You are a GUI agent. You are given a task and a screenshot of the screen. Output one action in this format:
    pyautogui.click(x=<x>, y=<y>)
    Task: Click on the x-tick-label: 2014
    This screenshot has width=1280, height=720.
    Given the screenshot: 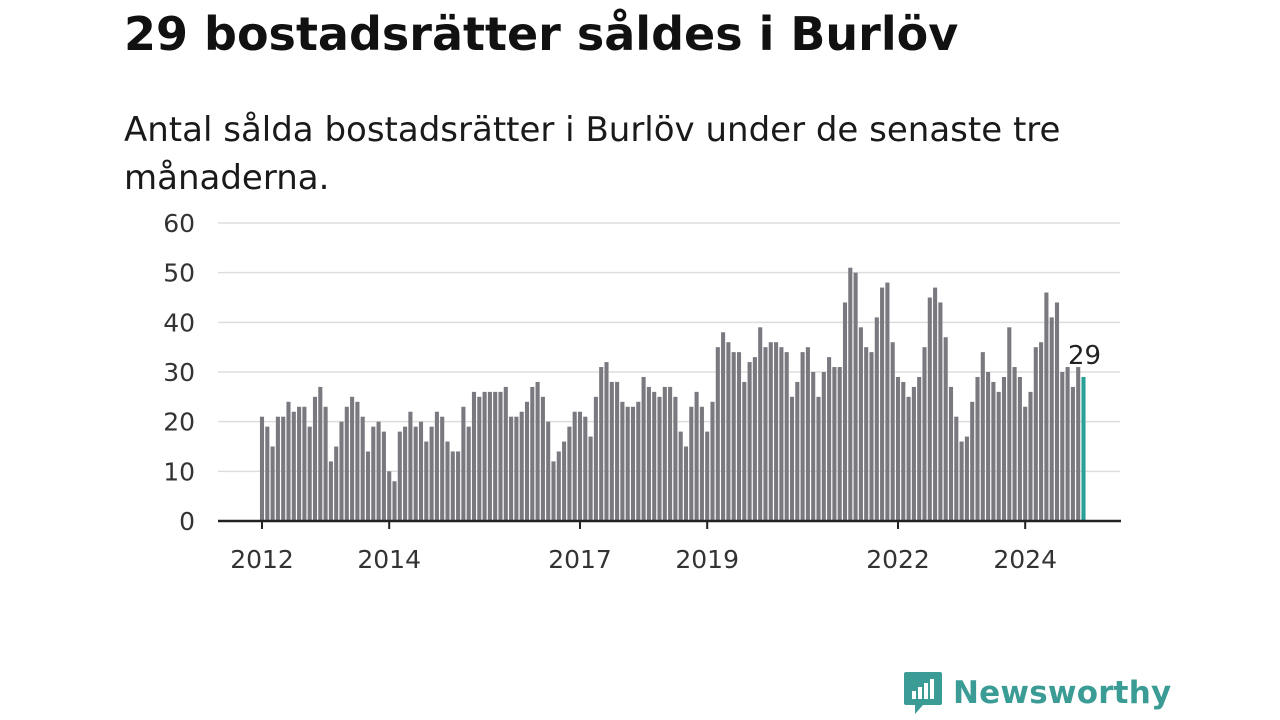 What is the action you would take?
    pyautogui.click(x=389, y=559)
    